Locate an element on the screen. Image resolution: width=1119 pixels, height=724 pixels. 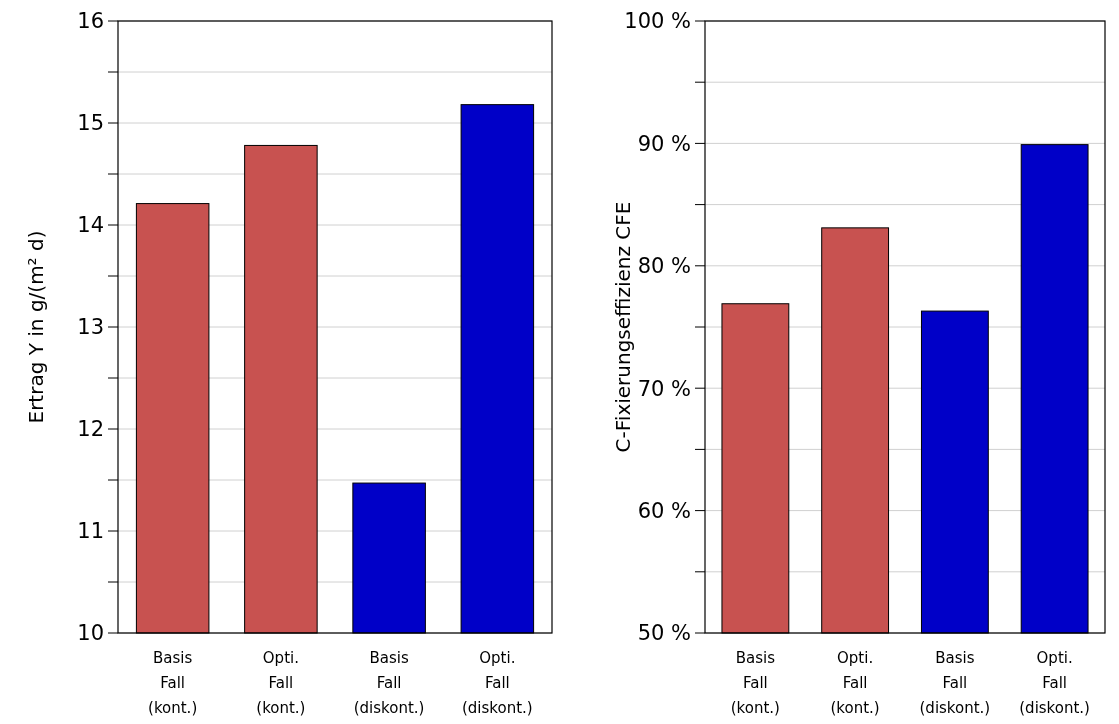
y-tick-label: 70 % is located at coordinates (664, 388).